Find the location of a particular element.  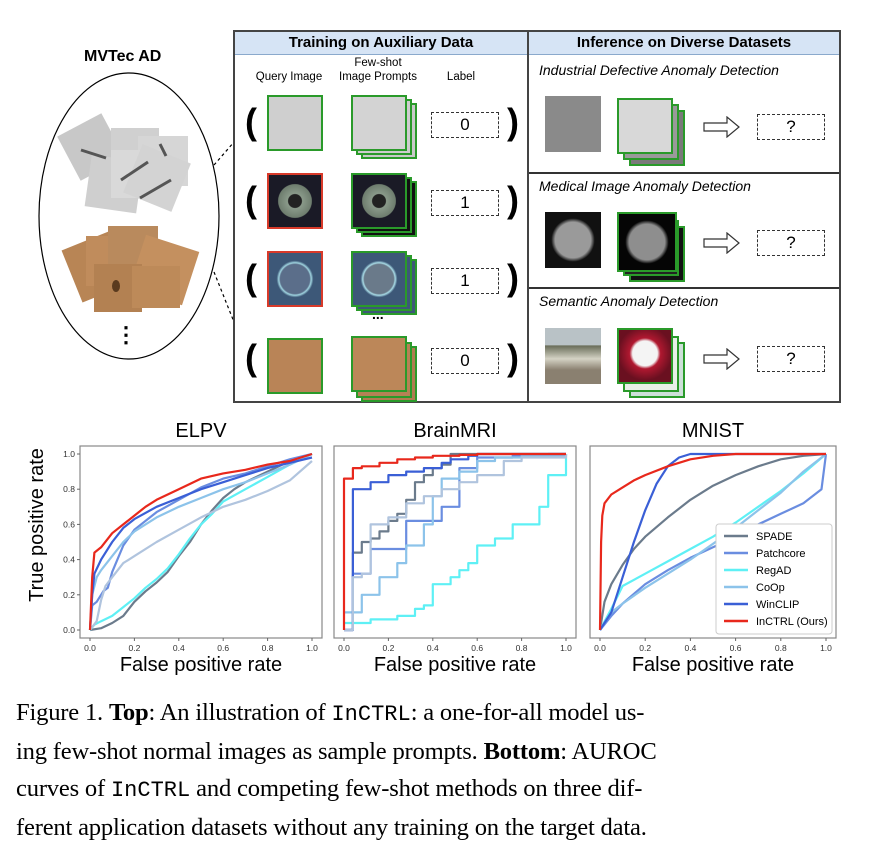

query-image-screw is located at coordinates (295, 123).